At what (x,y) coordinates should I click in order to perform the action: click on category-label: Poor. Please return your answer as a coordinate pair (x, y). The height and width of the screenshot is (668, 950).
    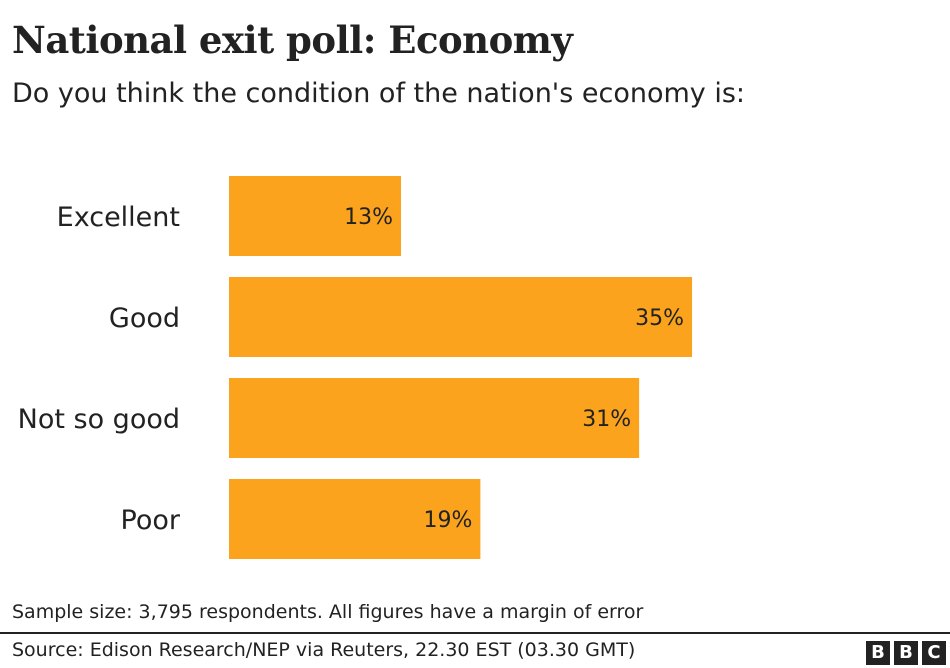
    Looking at the image, I should click on (151, 520).